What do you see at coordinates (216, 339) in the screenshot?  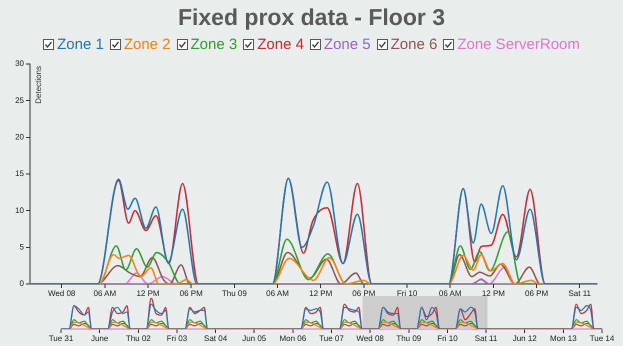 I see `x-tick-label: Sat 04` at bounding box center [216, 339].